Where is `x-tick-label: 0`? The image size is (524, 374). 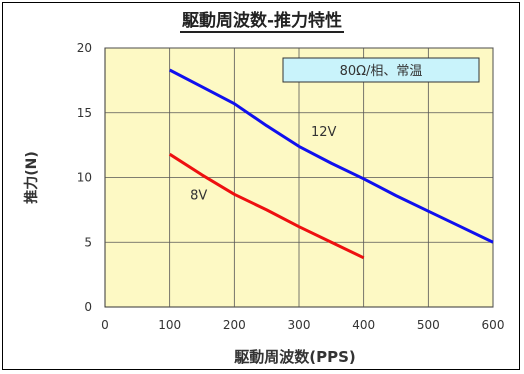 x-tick-label: 0 is located at coordinates (105, 325).